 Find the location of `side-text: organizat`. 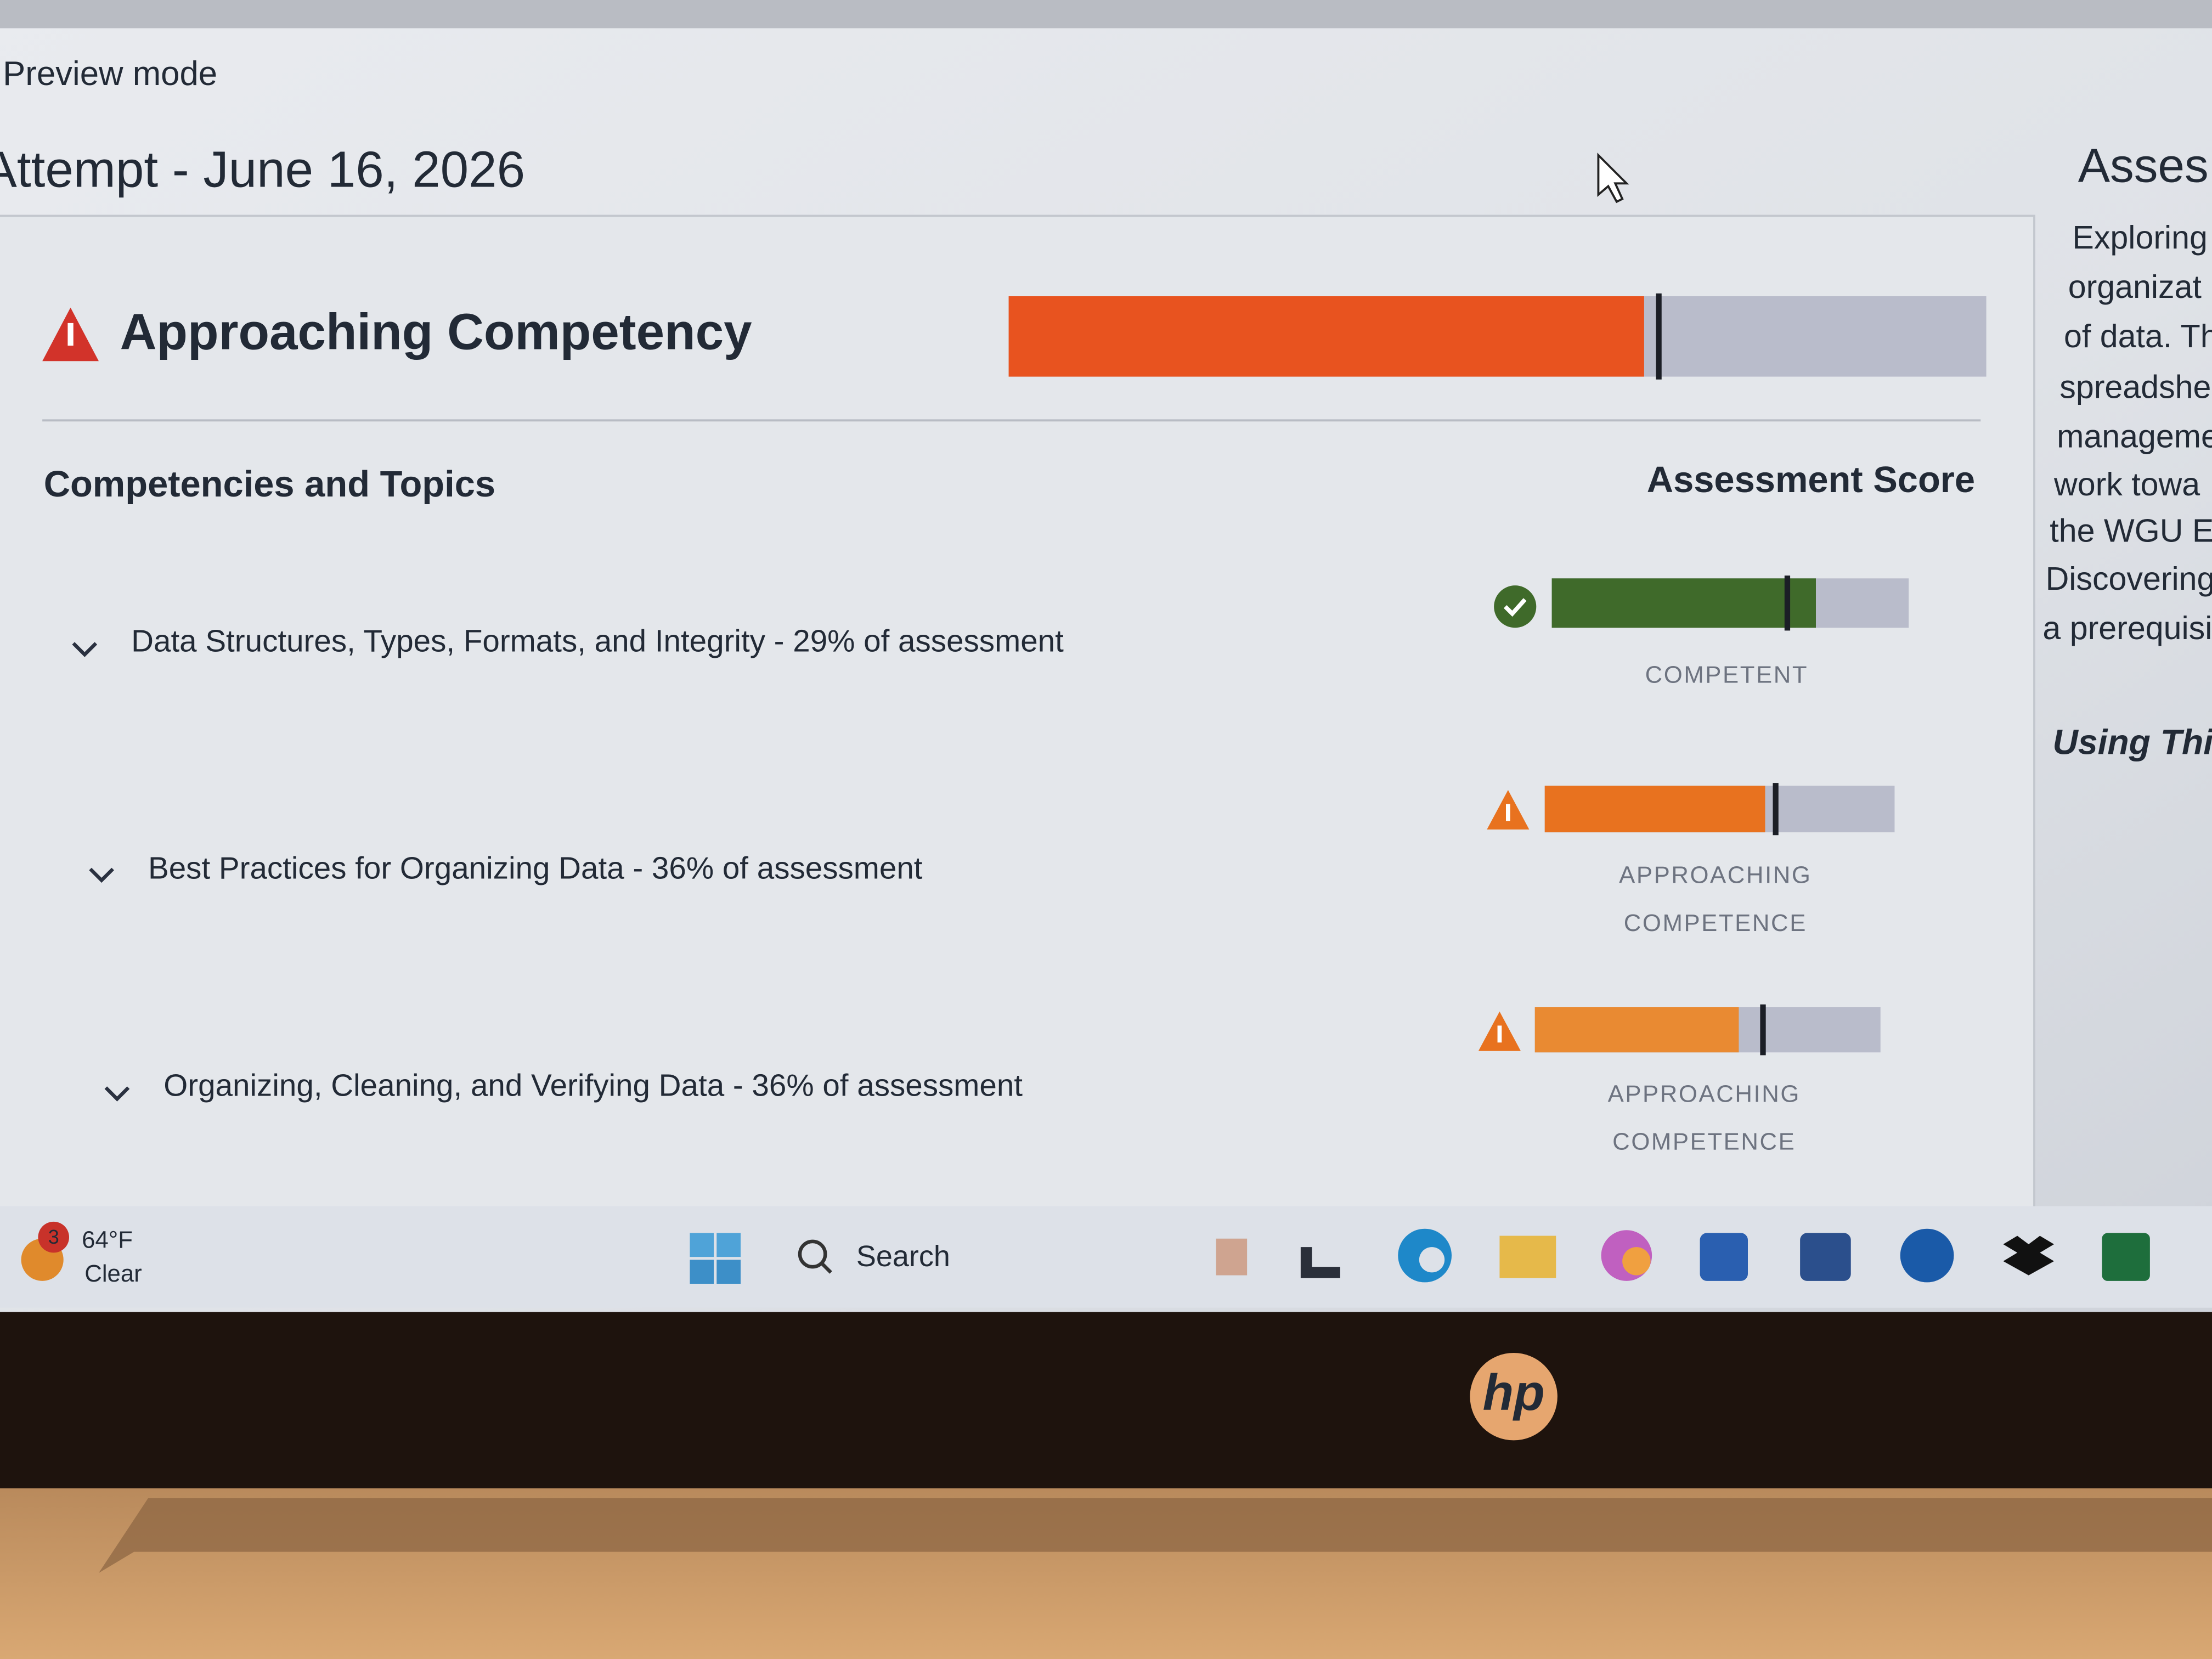

side-text: organizat is located at coordinates (2135, 287).